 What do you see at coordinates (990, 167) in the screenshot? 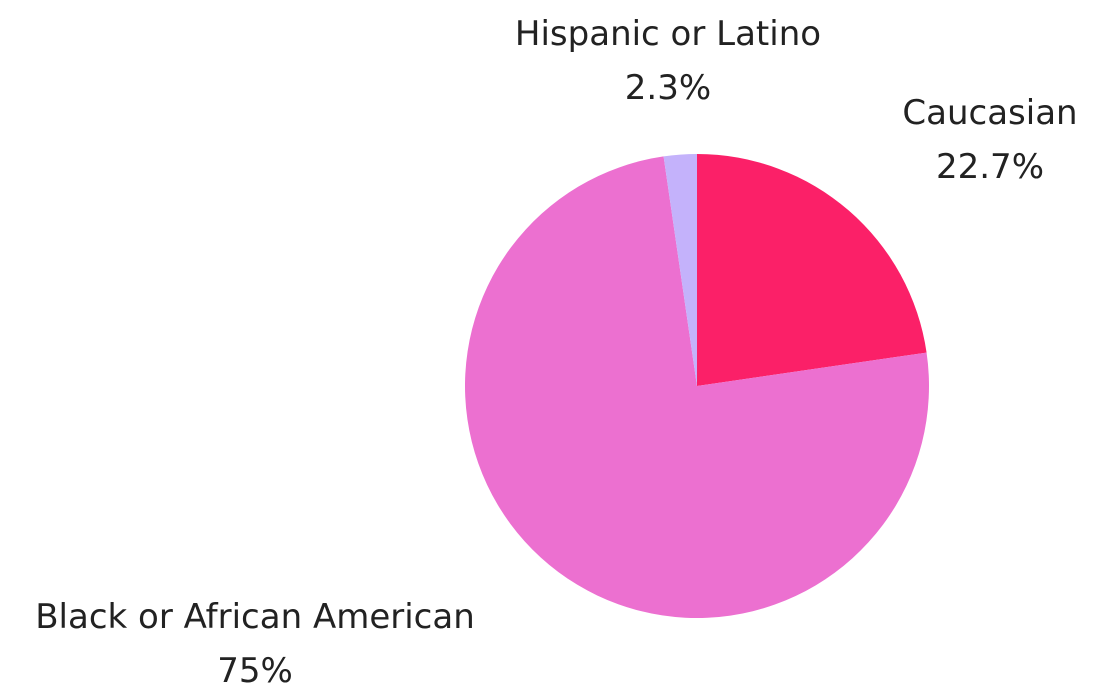
I see `slice-percent-label: 22.7%` at bounding box center [990, 167].